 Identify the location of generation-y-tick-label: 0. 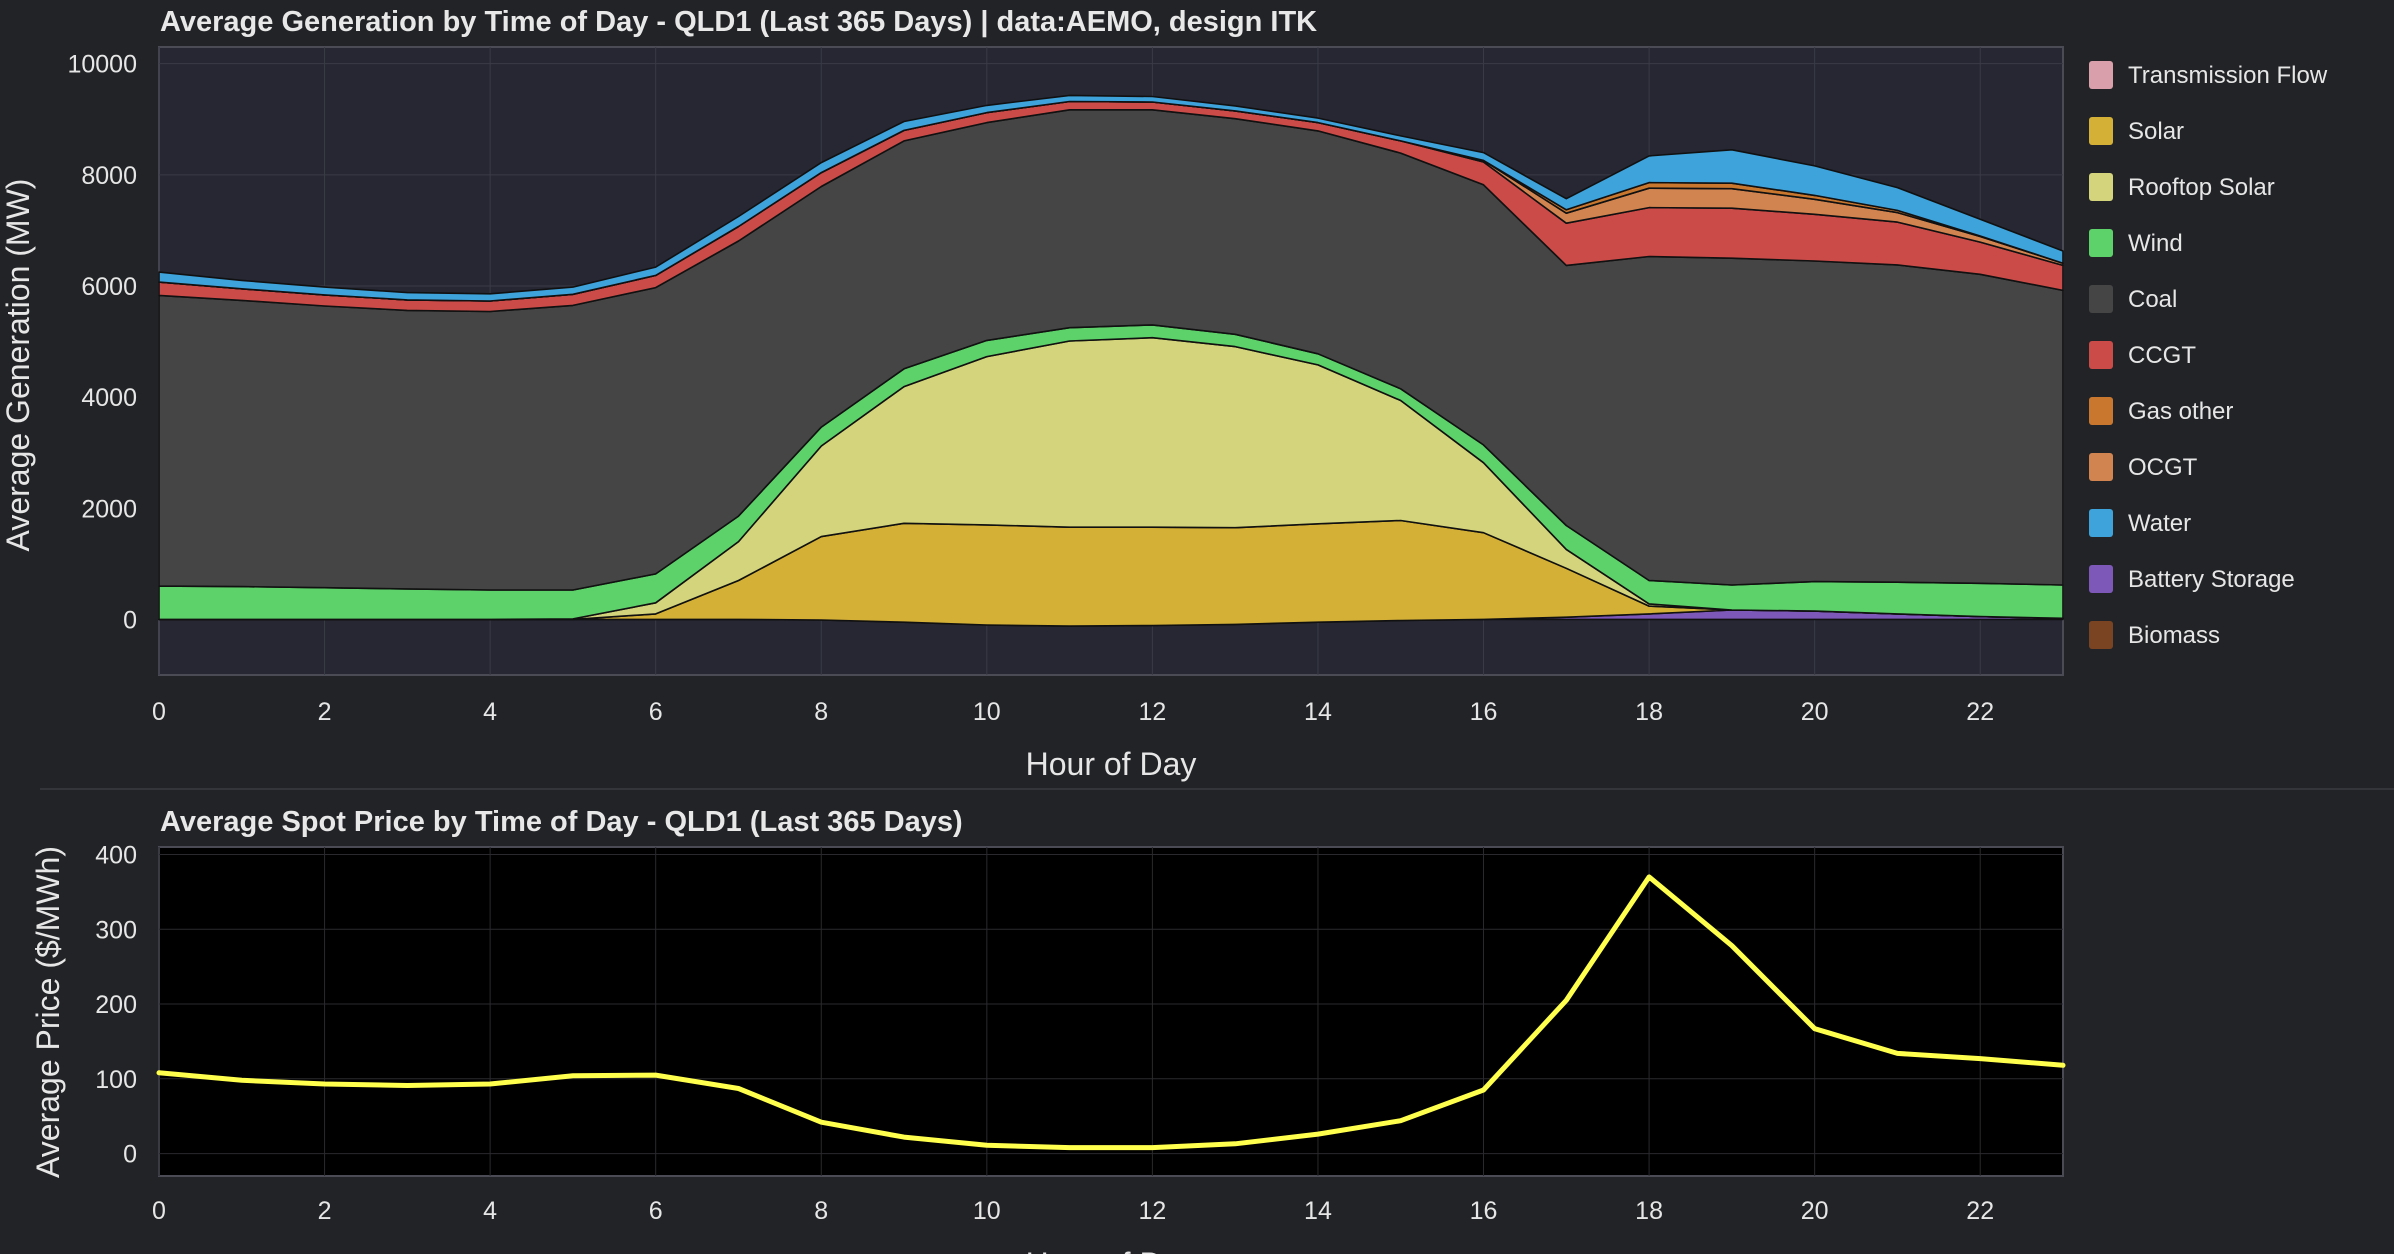
(130, 620).